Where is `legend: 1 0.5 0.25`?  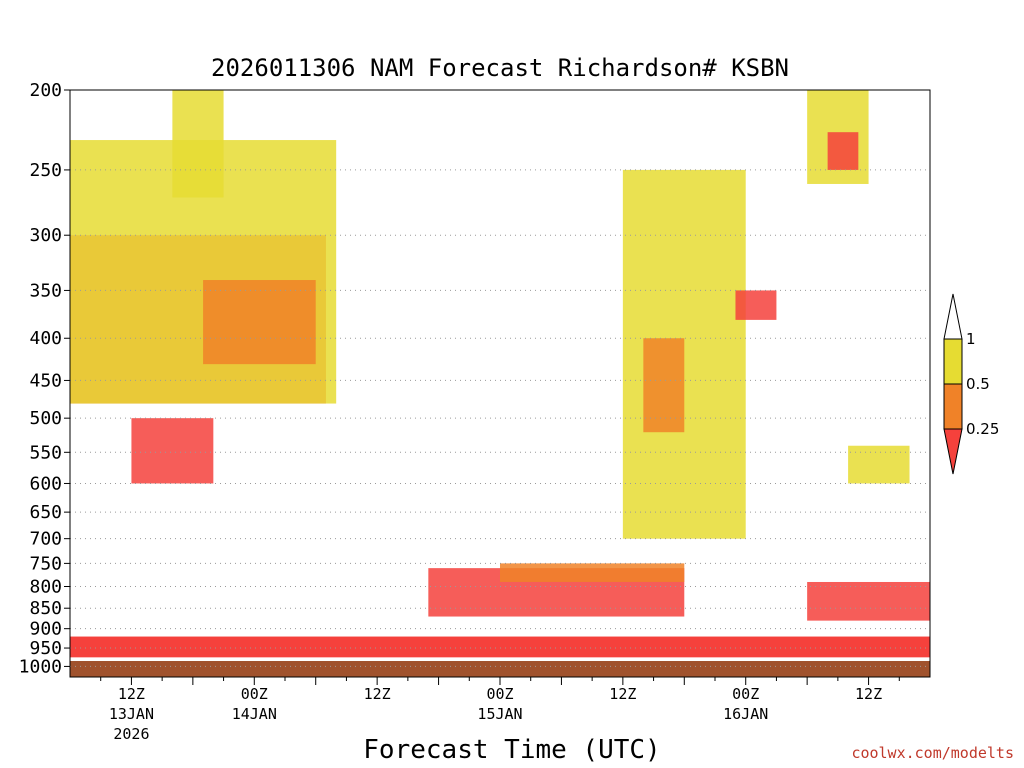 legend: 1 0.5 0.25 is located at coordinates (971, 384).